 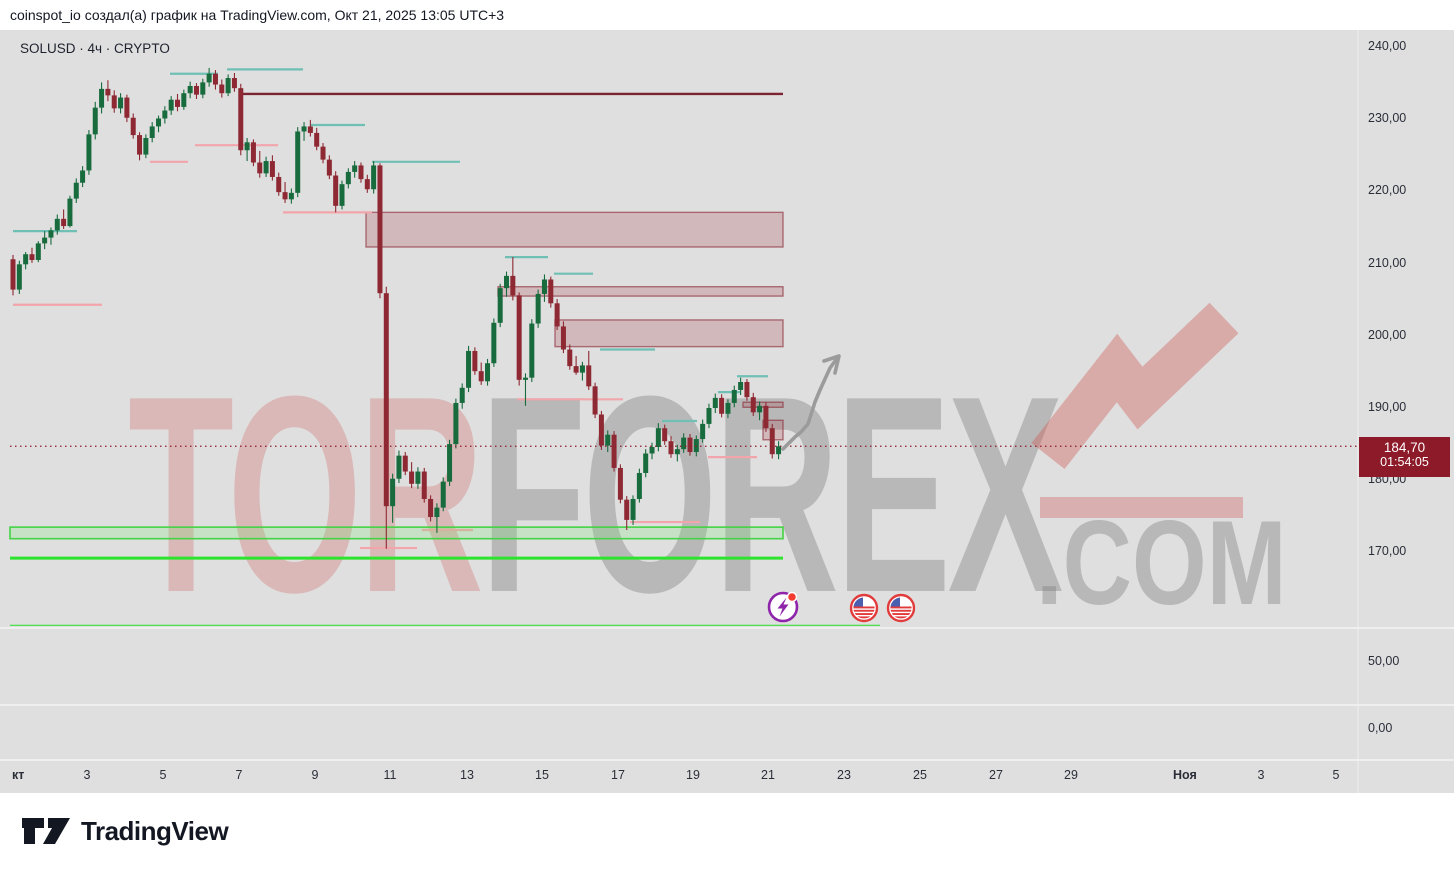 What do you see at coordinates (831, 364) in the screenshot?
I see `up-arrow-annotation-head` at bounding box center [831, 364].